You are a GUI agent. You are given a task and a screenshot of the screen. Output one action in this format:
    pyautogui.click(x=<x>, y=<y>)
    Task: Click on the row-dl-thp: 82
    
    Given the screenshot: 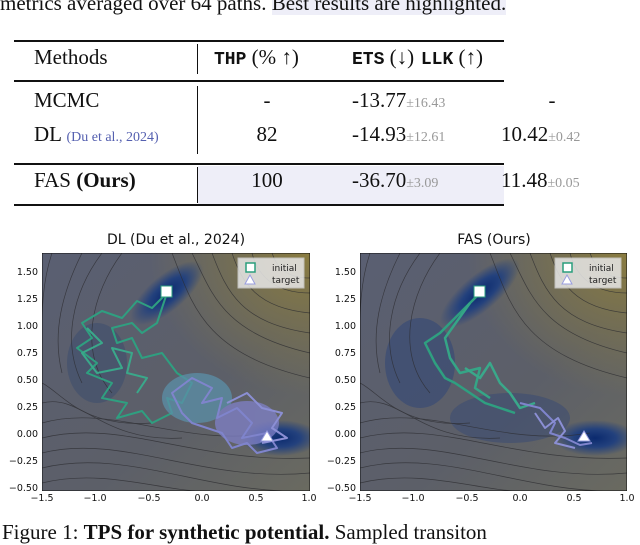 What is the action you would take?
    pyautogui.click(x=267, y=134)
    